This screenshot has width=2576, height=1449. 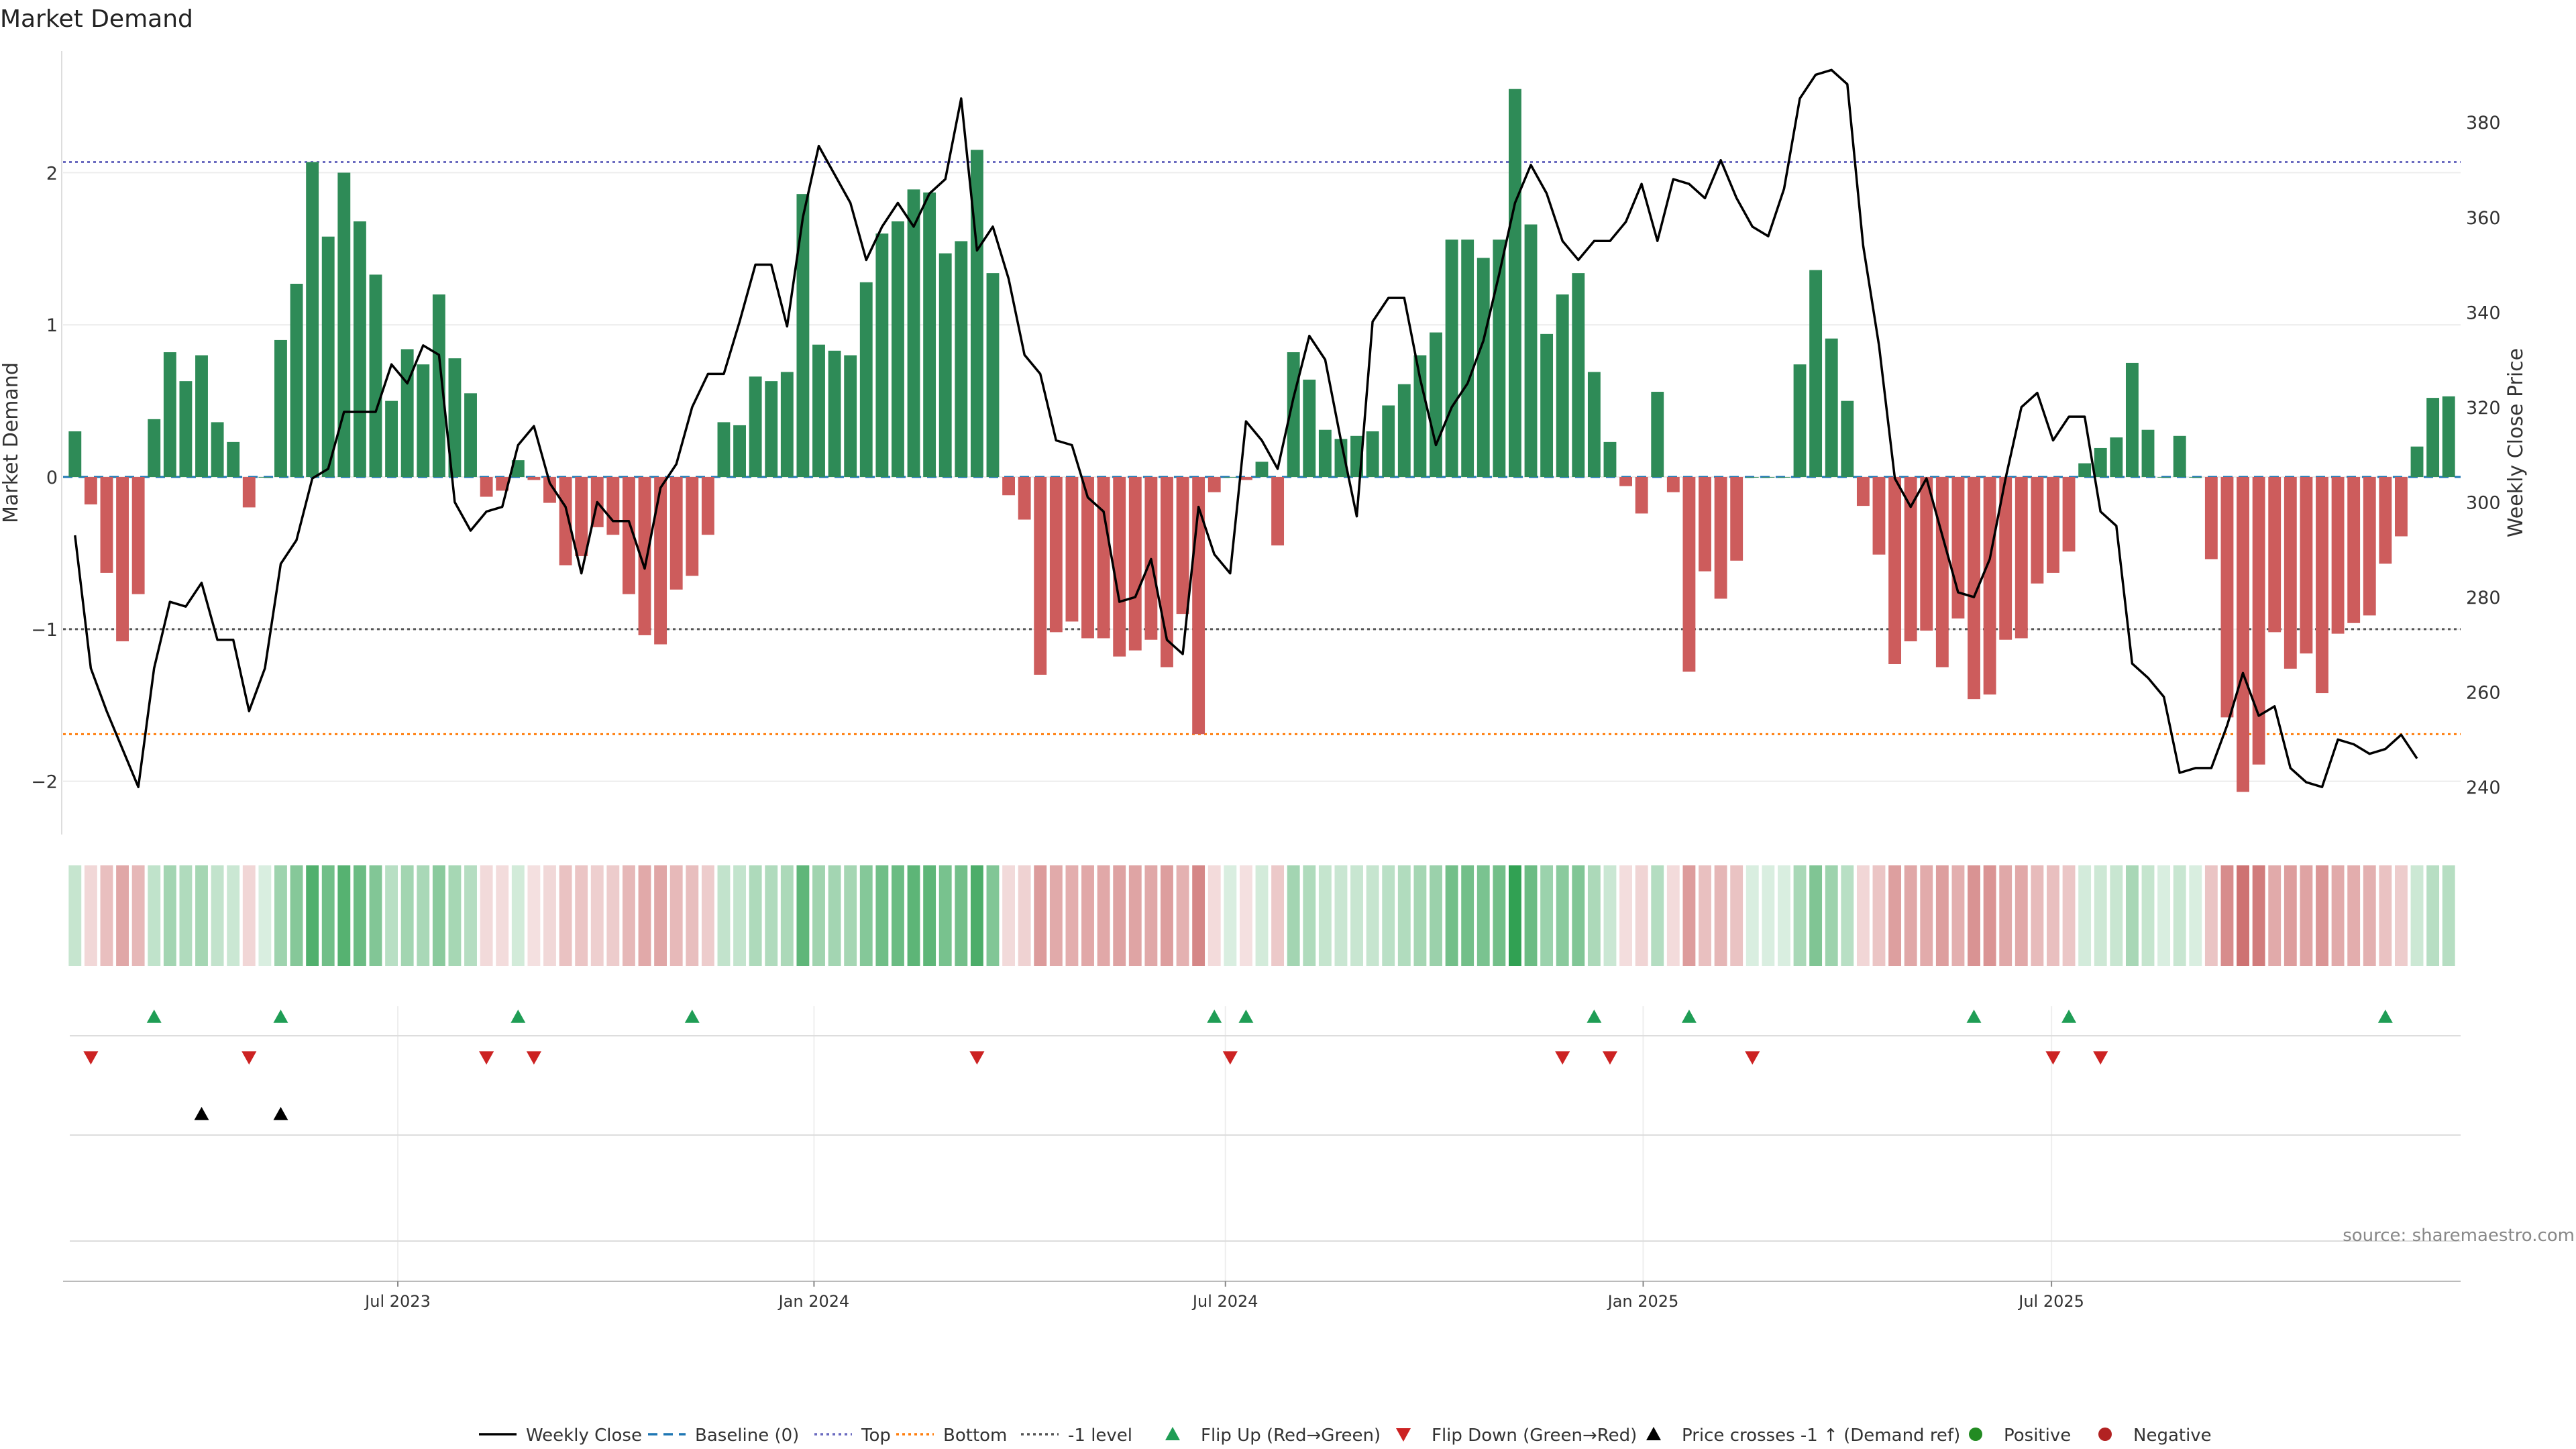 I want to click on legend-item: Top, so click(x=852, y=1436).